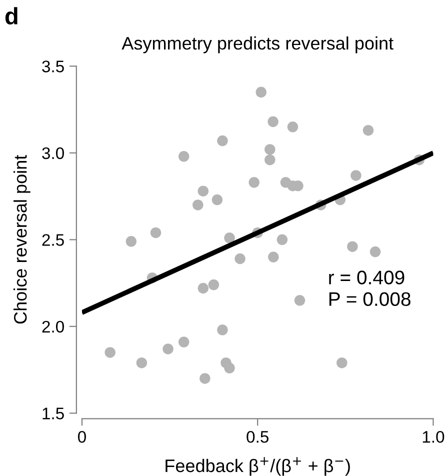  What do you see at coordinates (53, 326) in the screenshot?
I see `y-tick-label: 2.0` at bounding box center [53, 326].